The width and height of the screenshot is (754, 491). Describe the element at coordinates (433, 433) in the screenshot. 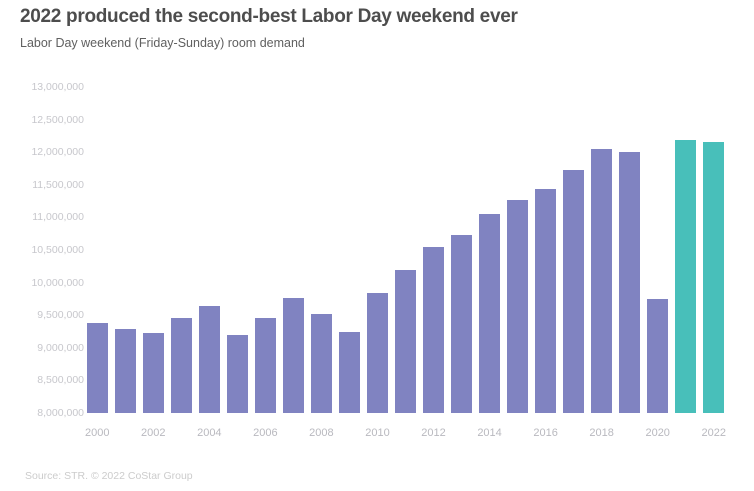

I see `x-axis-tick-label: 2012` at that location.